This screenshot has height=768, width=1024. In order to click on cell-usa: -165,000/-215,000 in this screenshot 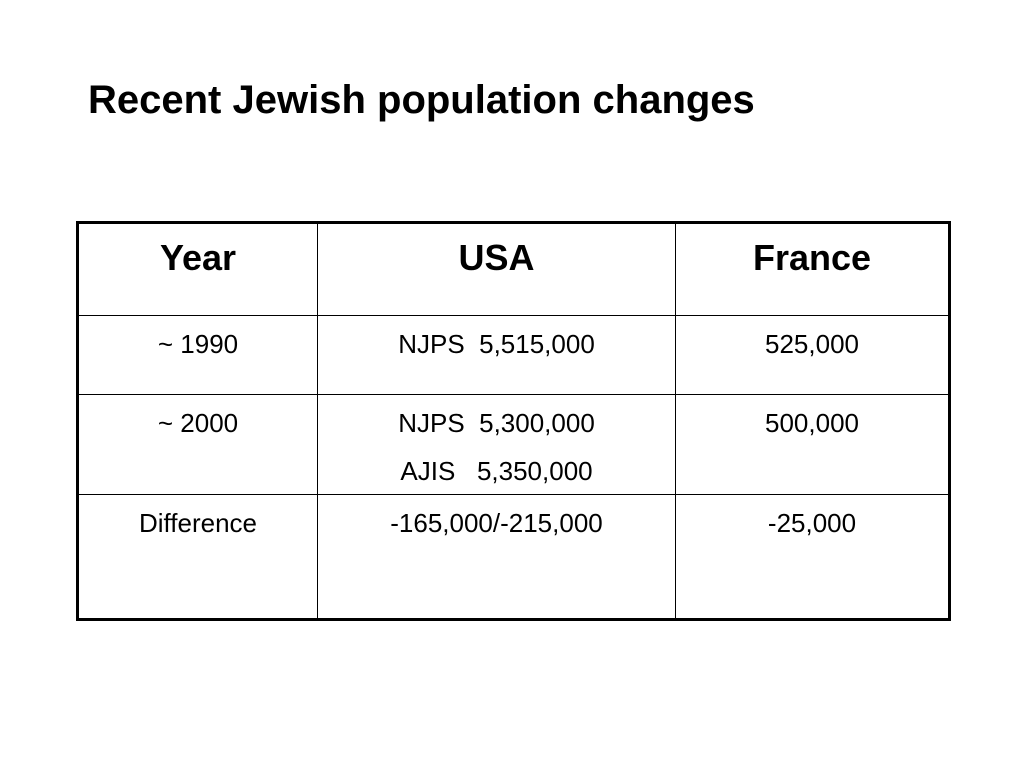, I will do `click(496, 557)`.